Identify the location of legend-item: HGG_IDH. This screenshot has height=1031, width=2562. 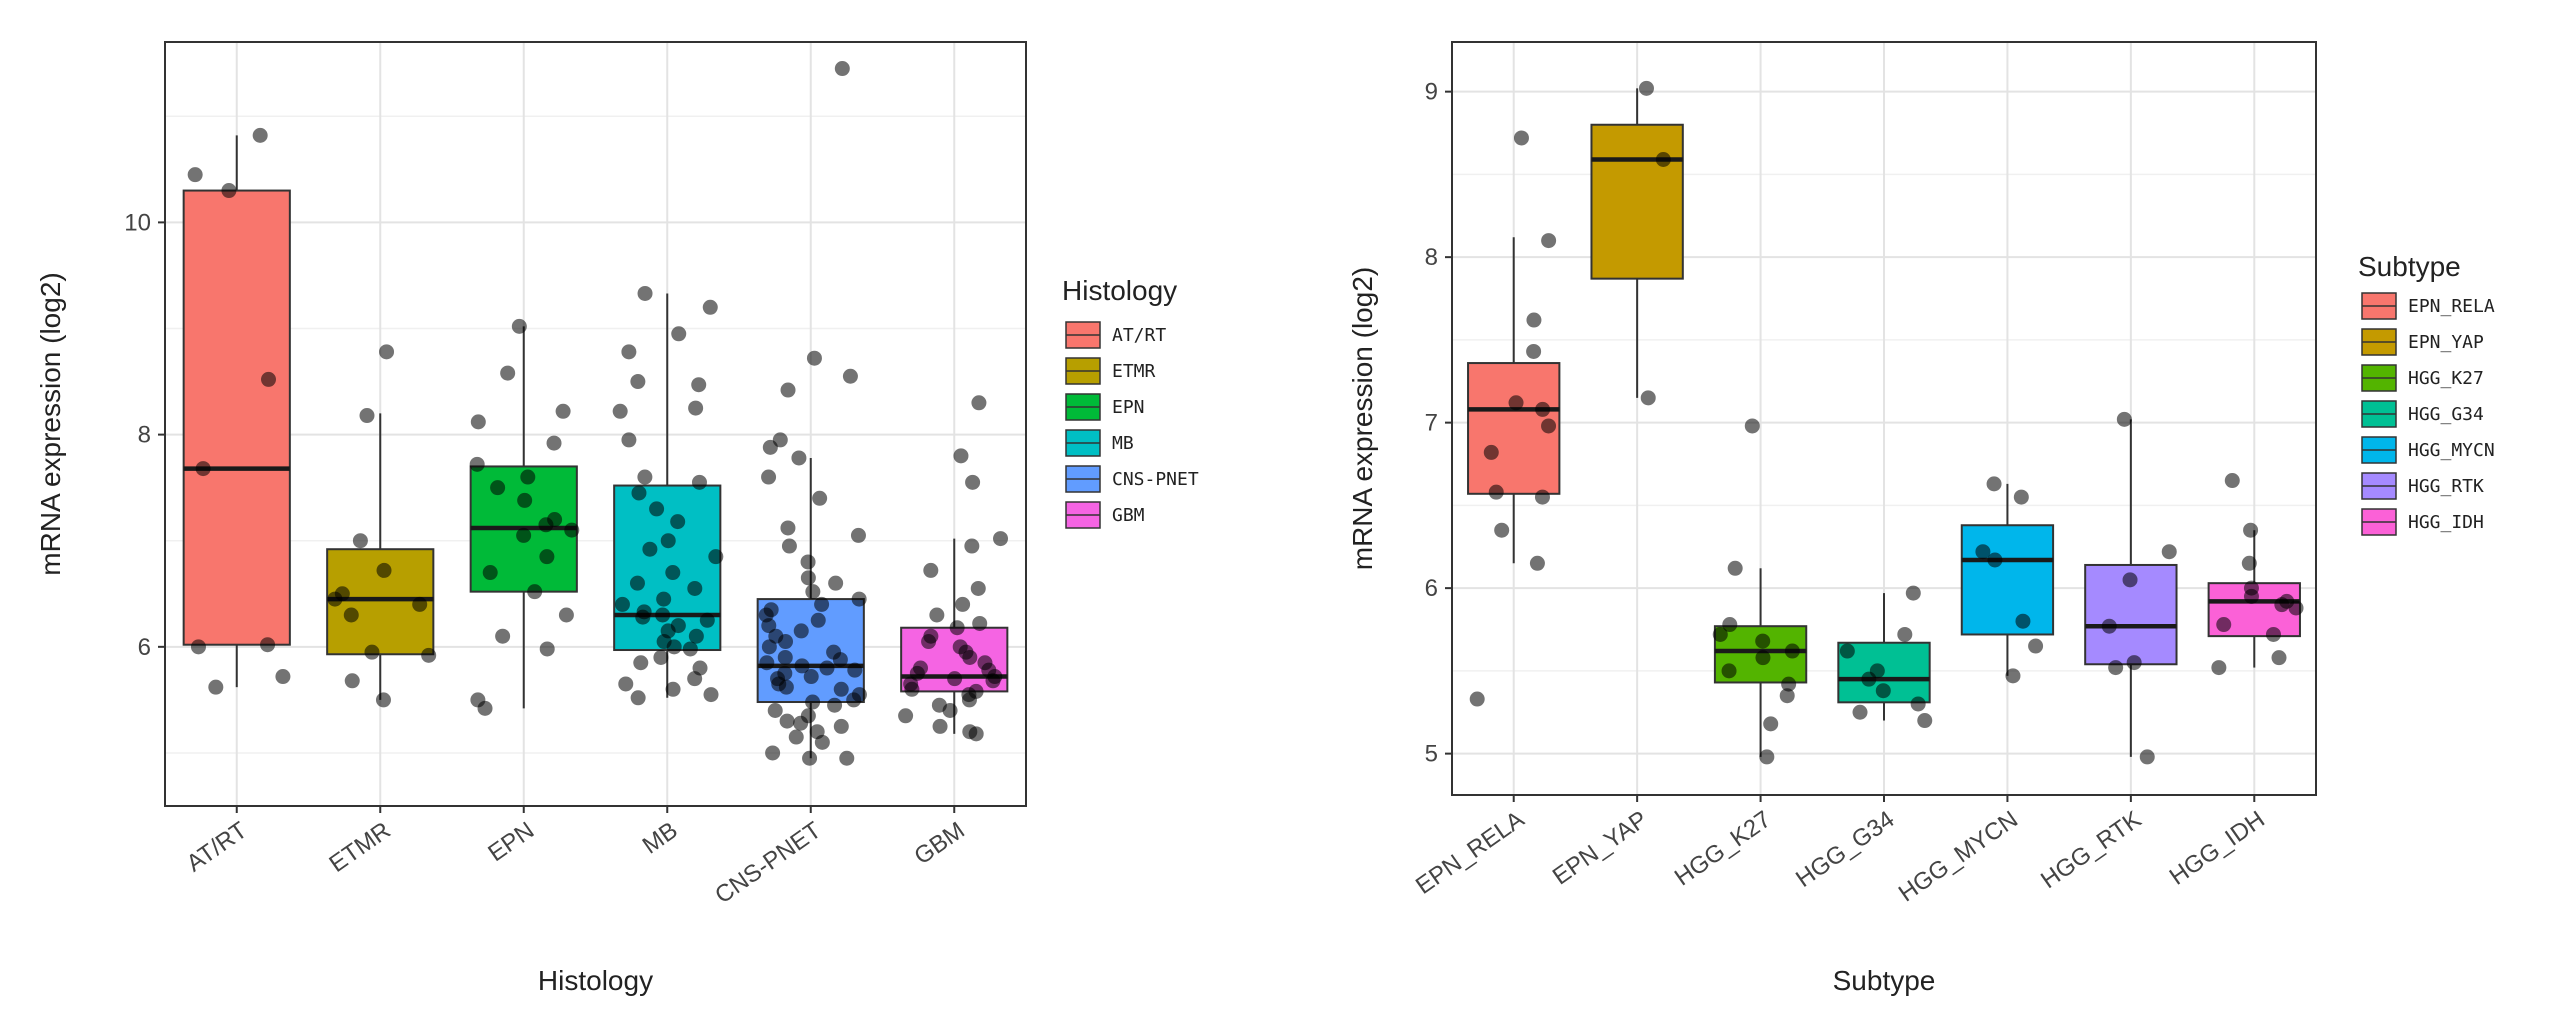
(2422, 522).